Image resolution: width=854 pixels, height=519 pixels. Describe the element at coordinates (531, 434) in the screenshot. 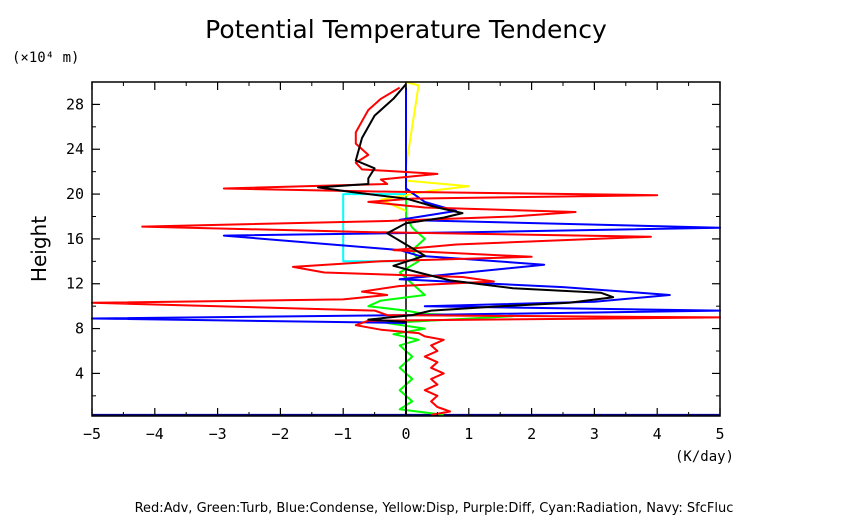

I see `x-tick-label: 2` at that location.